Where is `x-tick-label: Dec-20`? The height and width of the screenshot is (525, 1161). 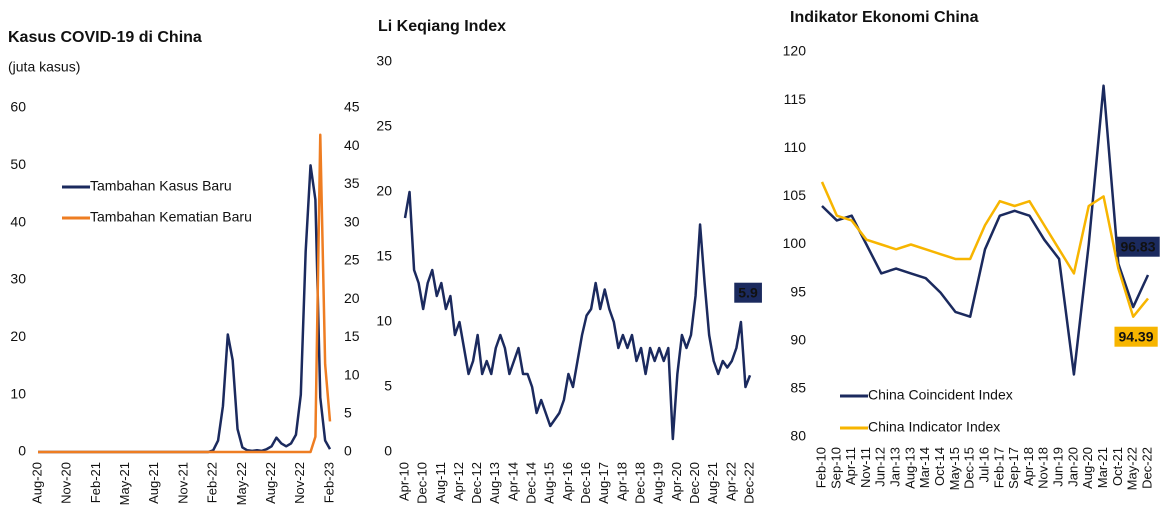 x-tick-label: Dec-20 is located at coordinates (694, 483).